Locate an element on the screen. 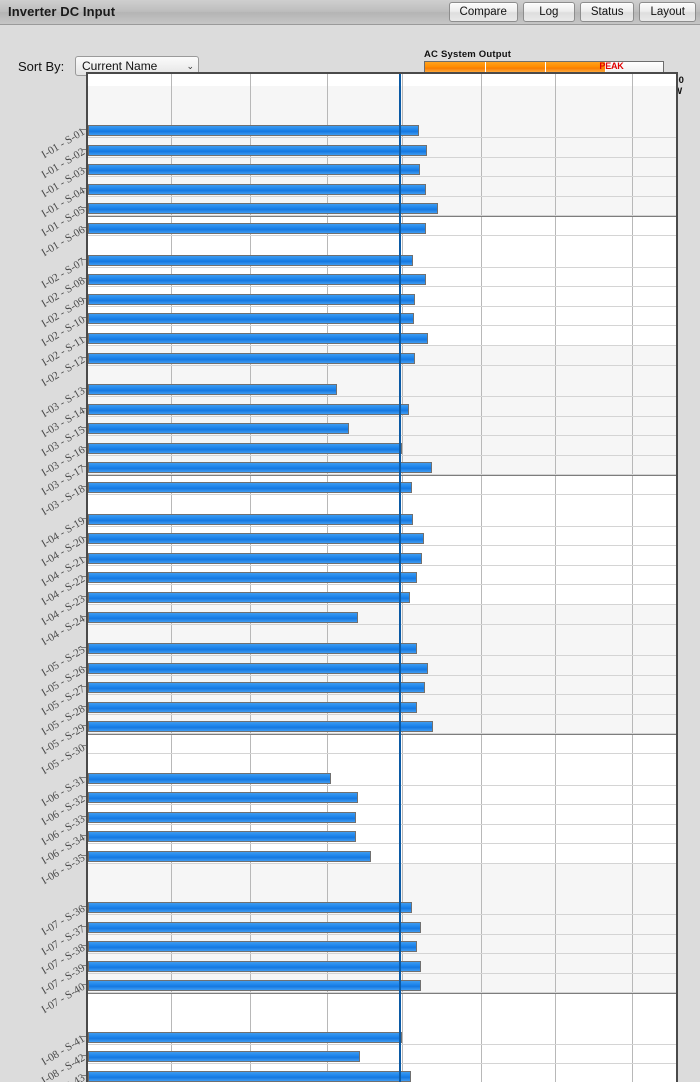 Image resolution: width=700 pixels, height=1082 pixels. log-button: Log is located at coordinates (548, 12).